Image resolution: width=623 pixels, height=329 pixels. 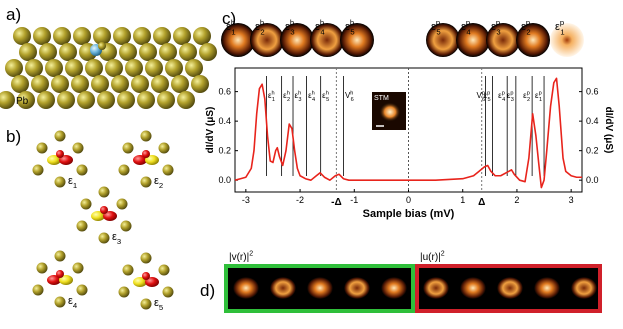 What do you see at coordinates (102, 46) in the screenshot?
I see `molecule-atom` at bounding box center [102, 46].